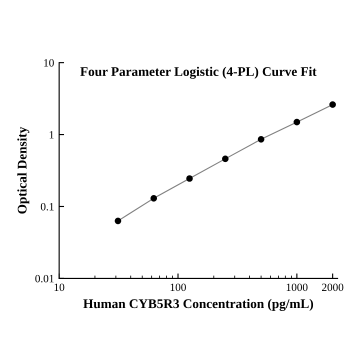  What do you see at coordinates (198, 72) in the screenshot?
I see `chart-title: Four Parameter Logistic (4-PL) Curve Fit` at bounding box center [198, 72].